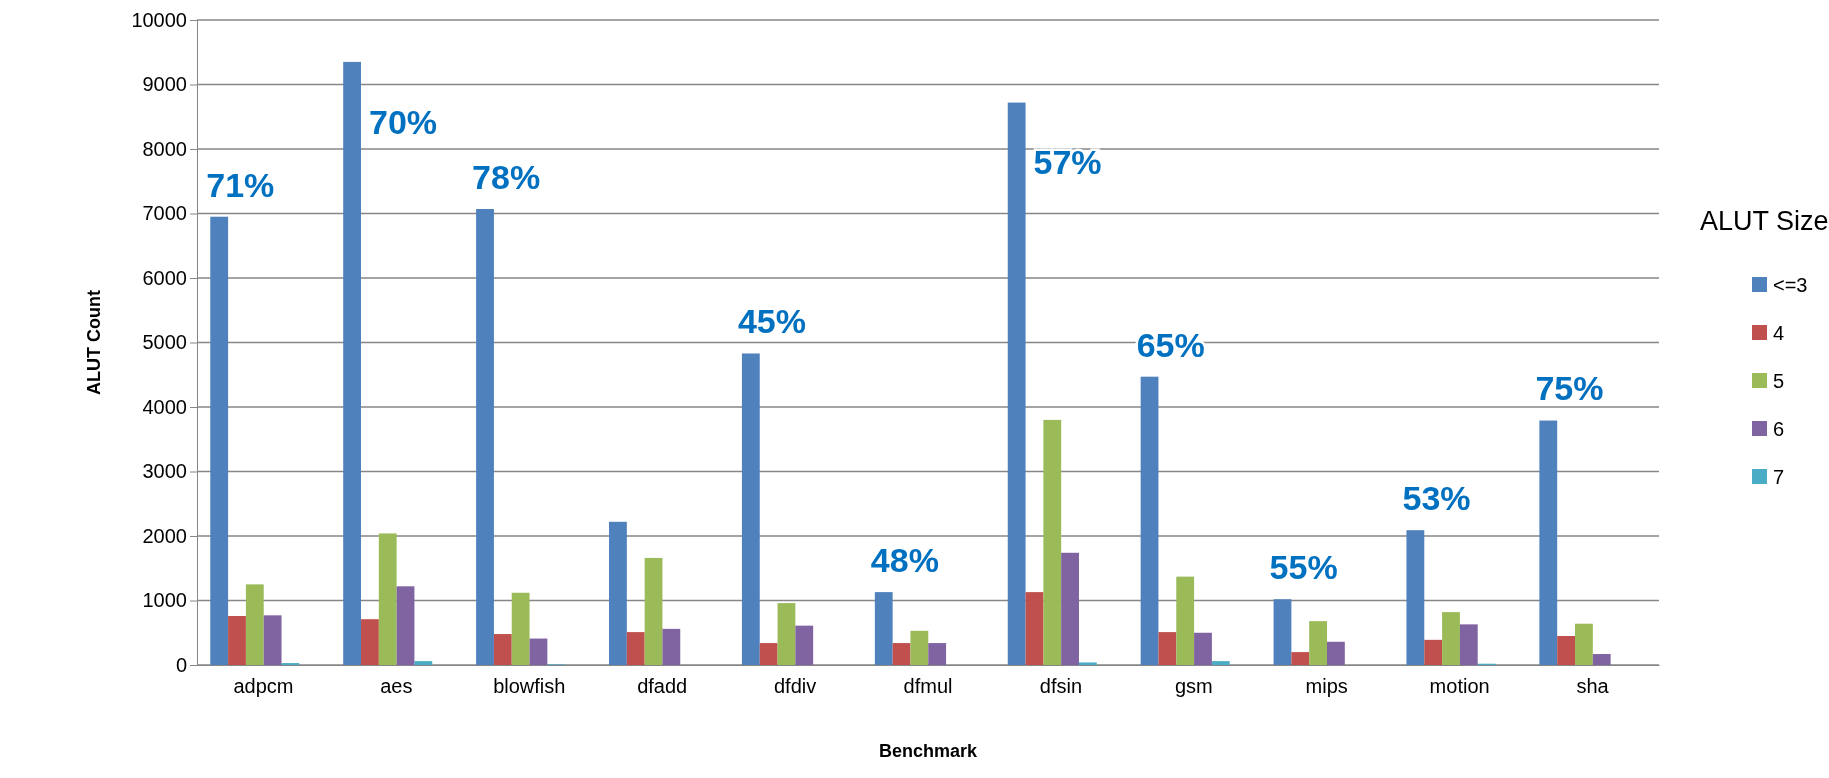 The width and height of the screenshot is (1829, 778). Describe the element at coordinates (1459, 686) in the screenshot. I see `x-tick-label: motion` at that location.